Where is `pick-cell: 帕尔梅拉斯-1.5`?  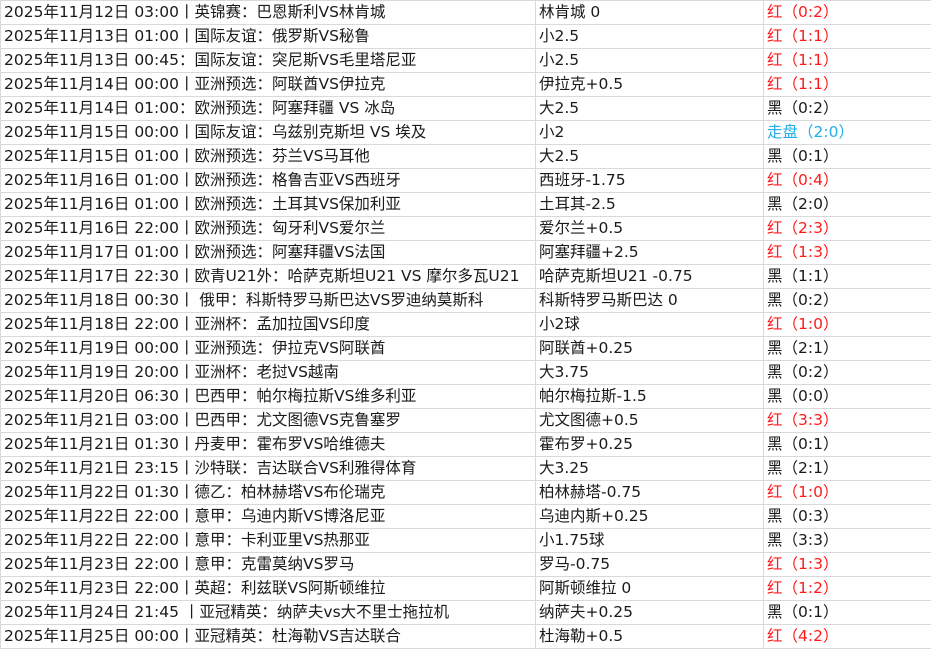 pick-cell: 帕尔梅拉斯-1.5 is located at coordinates (649, 396).